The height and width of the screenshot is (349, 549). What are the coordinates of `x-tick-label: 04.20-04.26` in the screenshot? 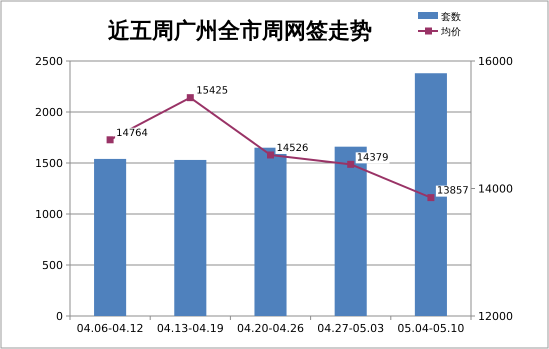 It's located at (270, 328).